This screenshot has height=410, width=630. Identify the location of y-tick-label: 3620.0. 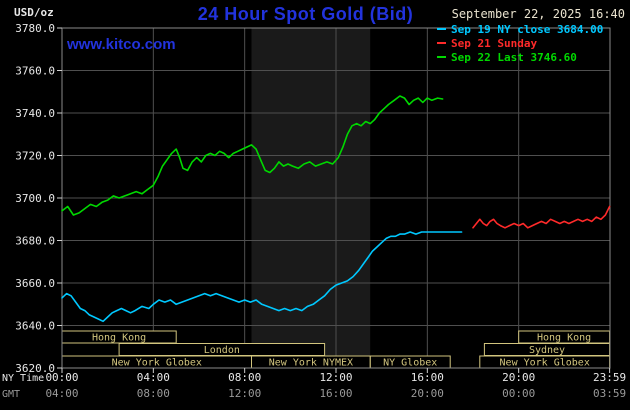
(35, 368).